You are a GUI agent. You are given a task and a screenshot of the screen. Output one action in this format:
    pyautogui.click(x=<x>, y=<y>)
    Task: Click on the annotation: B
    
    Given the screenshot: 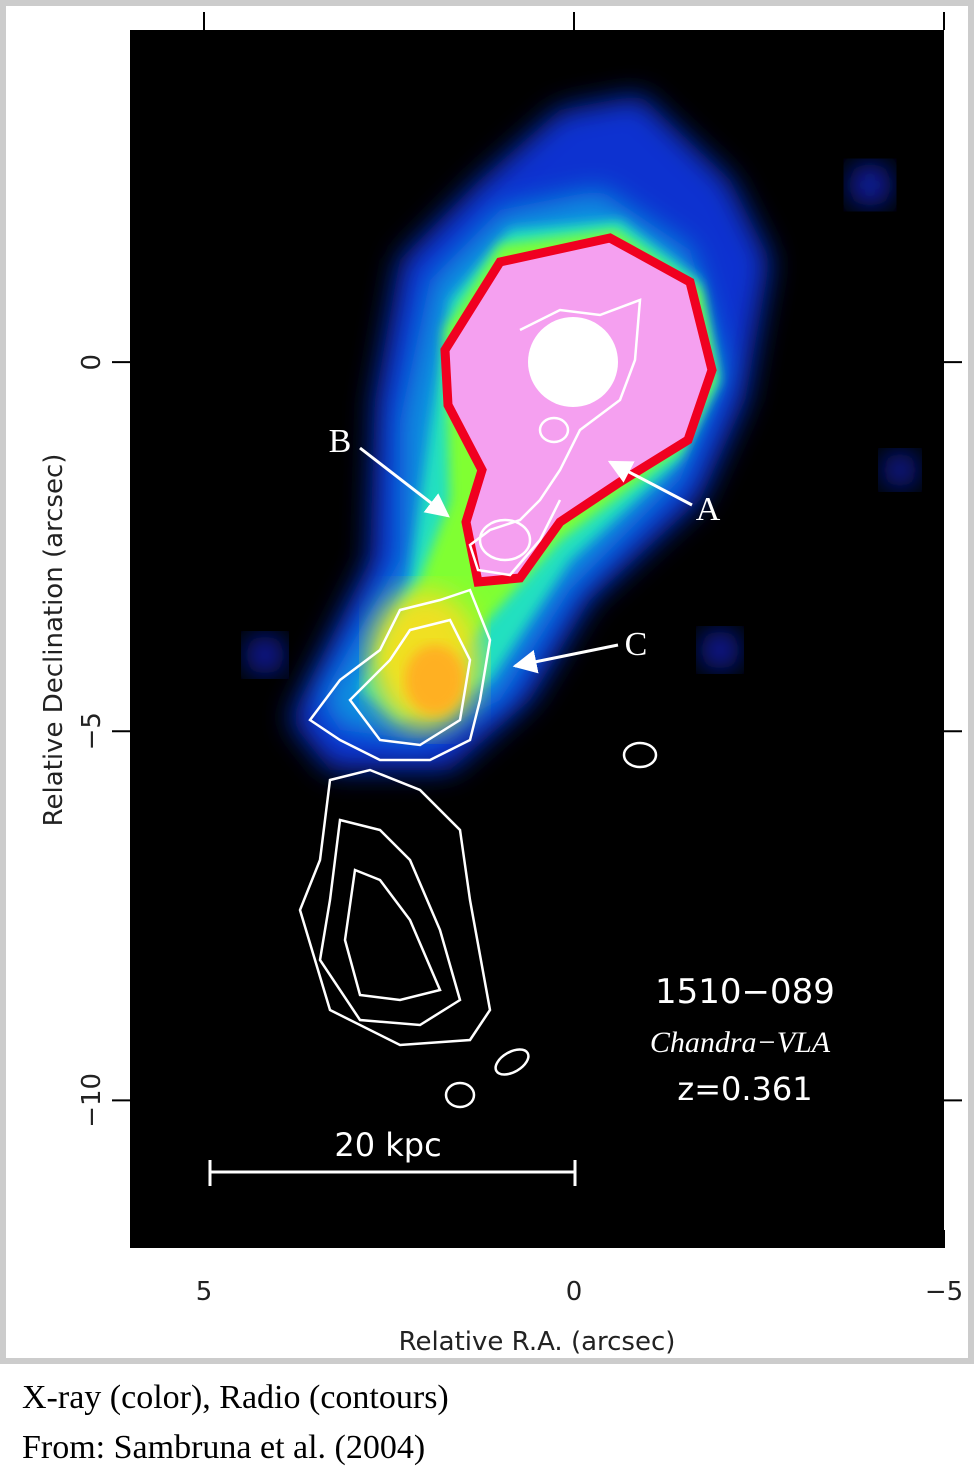 What is the action you would take?
    pyautogui.click(x=340, y=441)
    